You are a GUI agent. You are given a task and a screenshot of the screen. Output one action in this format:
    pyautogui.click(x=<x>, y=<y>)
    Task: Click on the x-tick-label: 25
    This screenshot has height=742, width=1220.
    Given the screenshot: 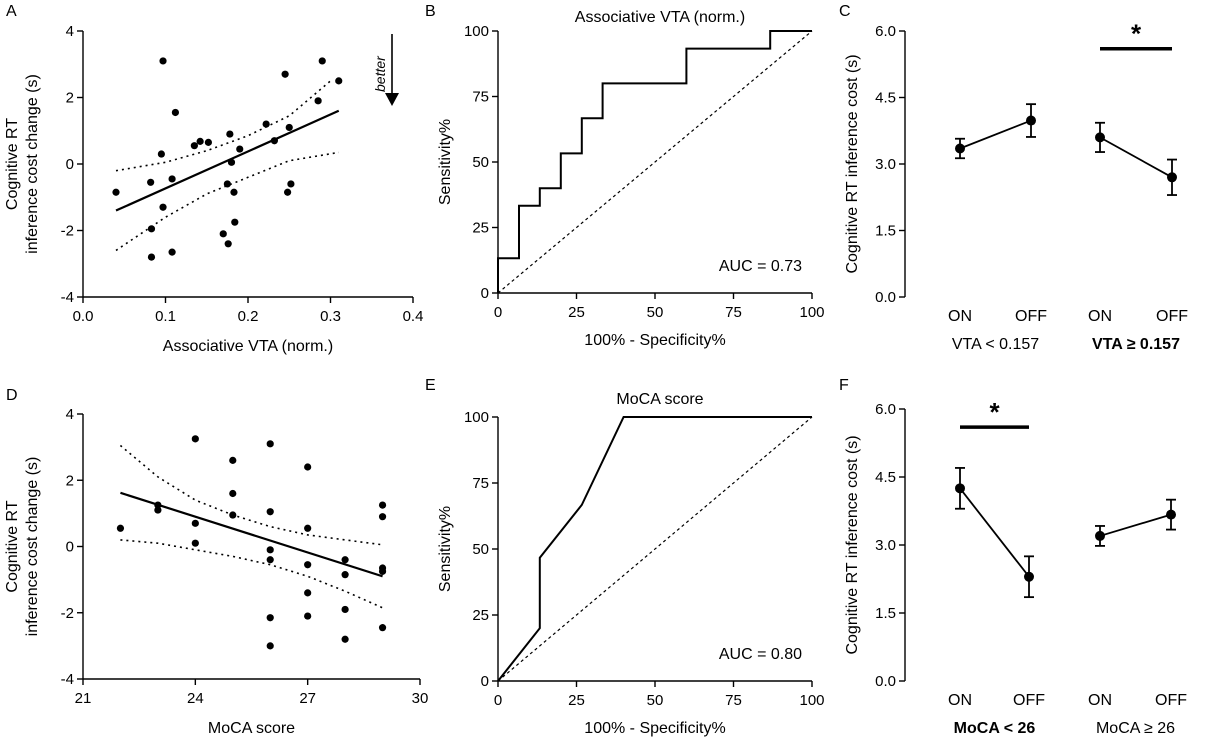 What is the action you would take?
    pyautogui.click(x=576, y=700)
    